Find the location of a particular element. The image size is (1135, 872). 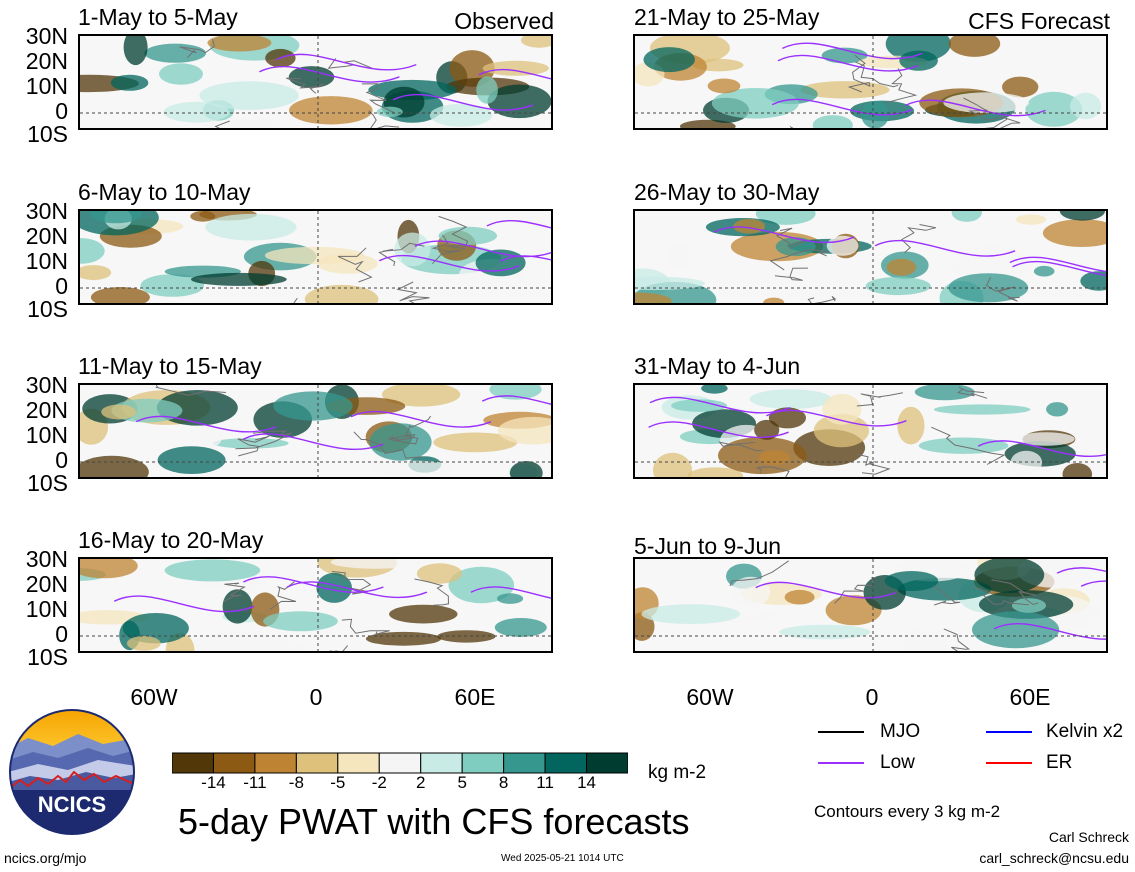

observed-label: Observed is located at coordinates (504, 21).